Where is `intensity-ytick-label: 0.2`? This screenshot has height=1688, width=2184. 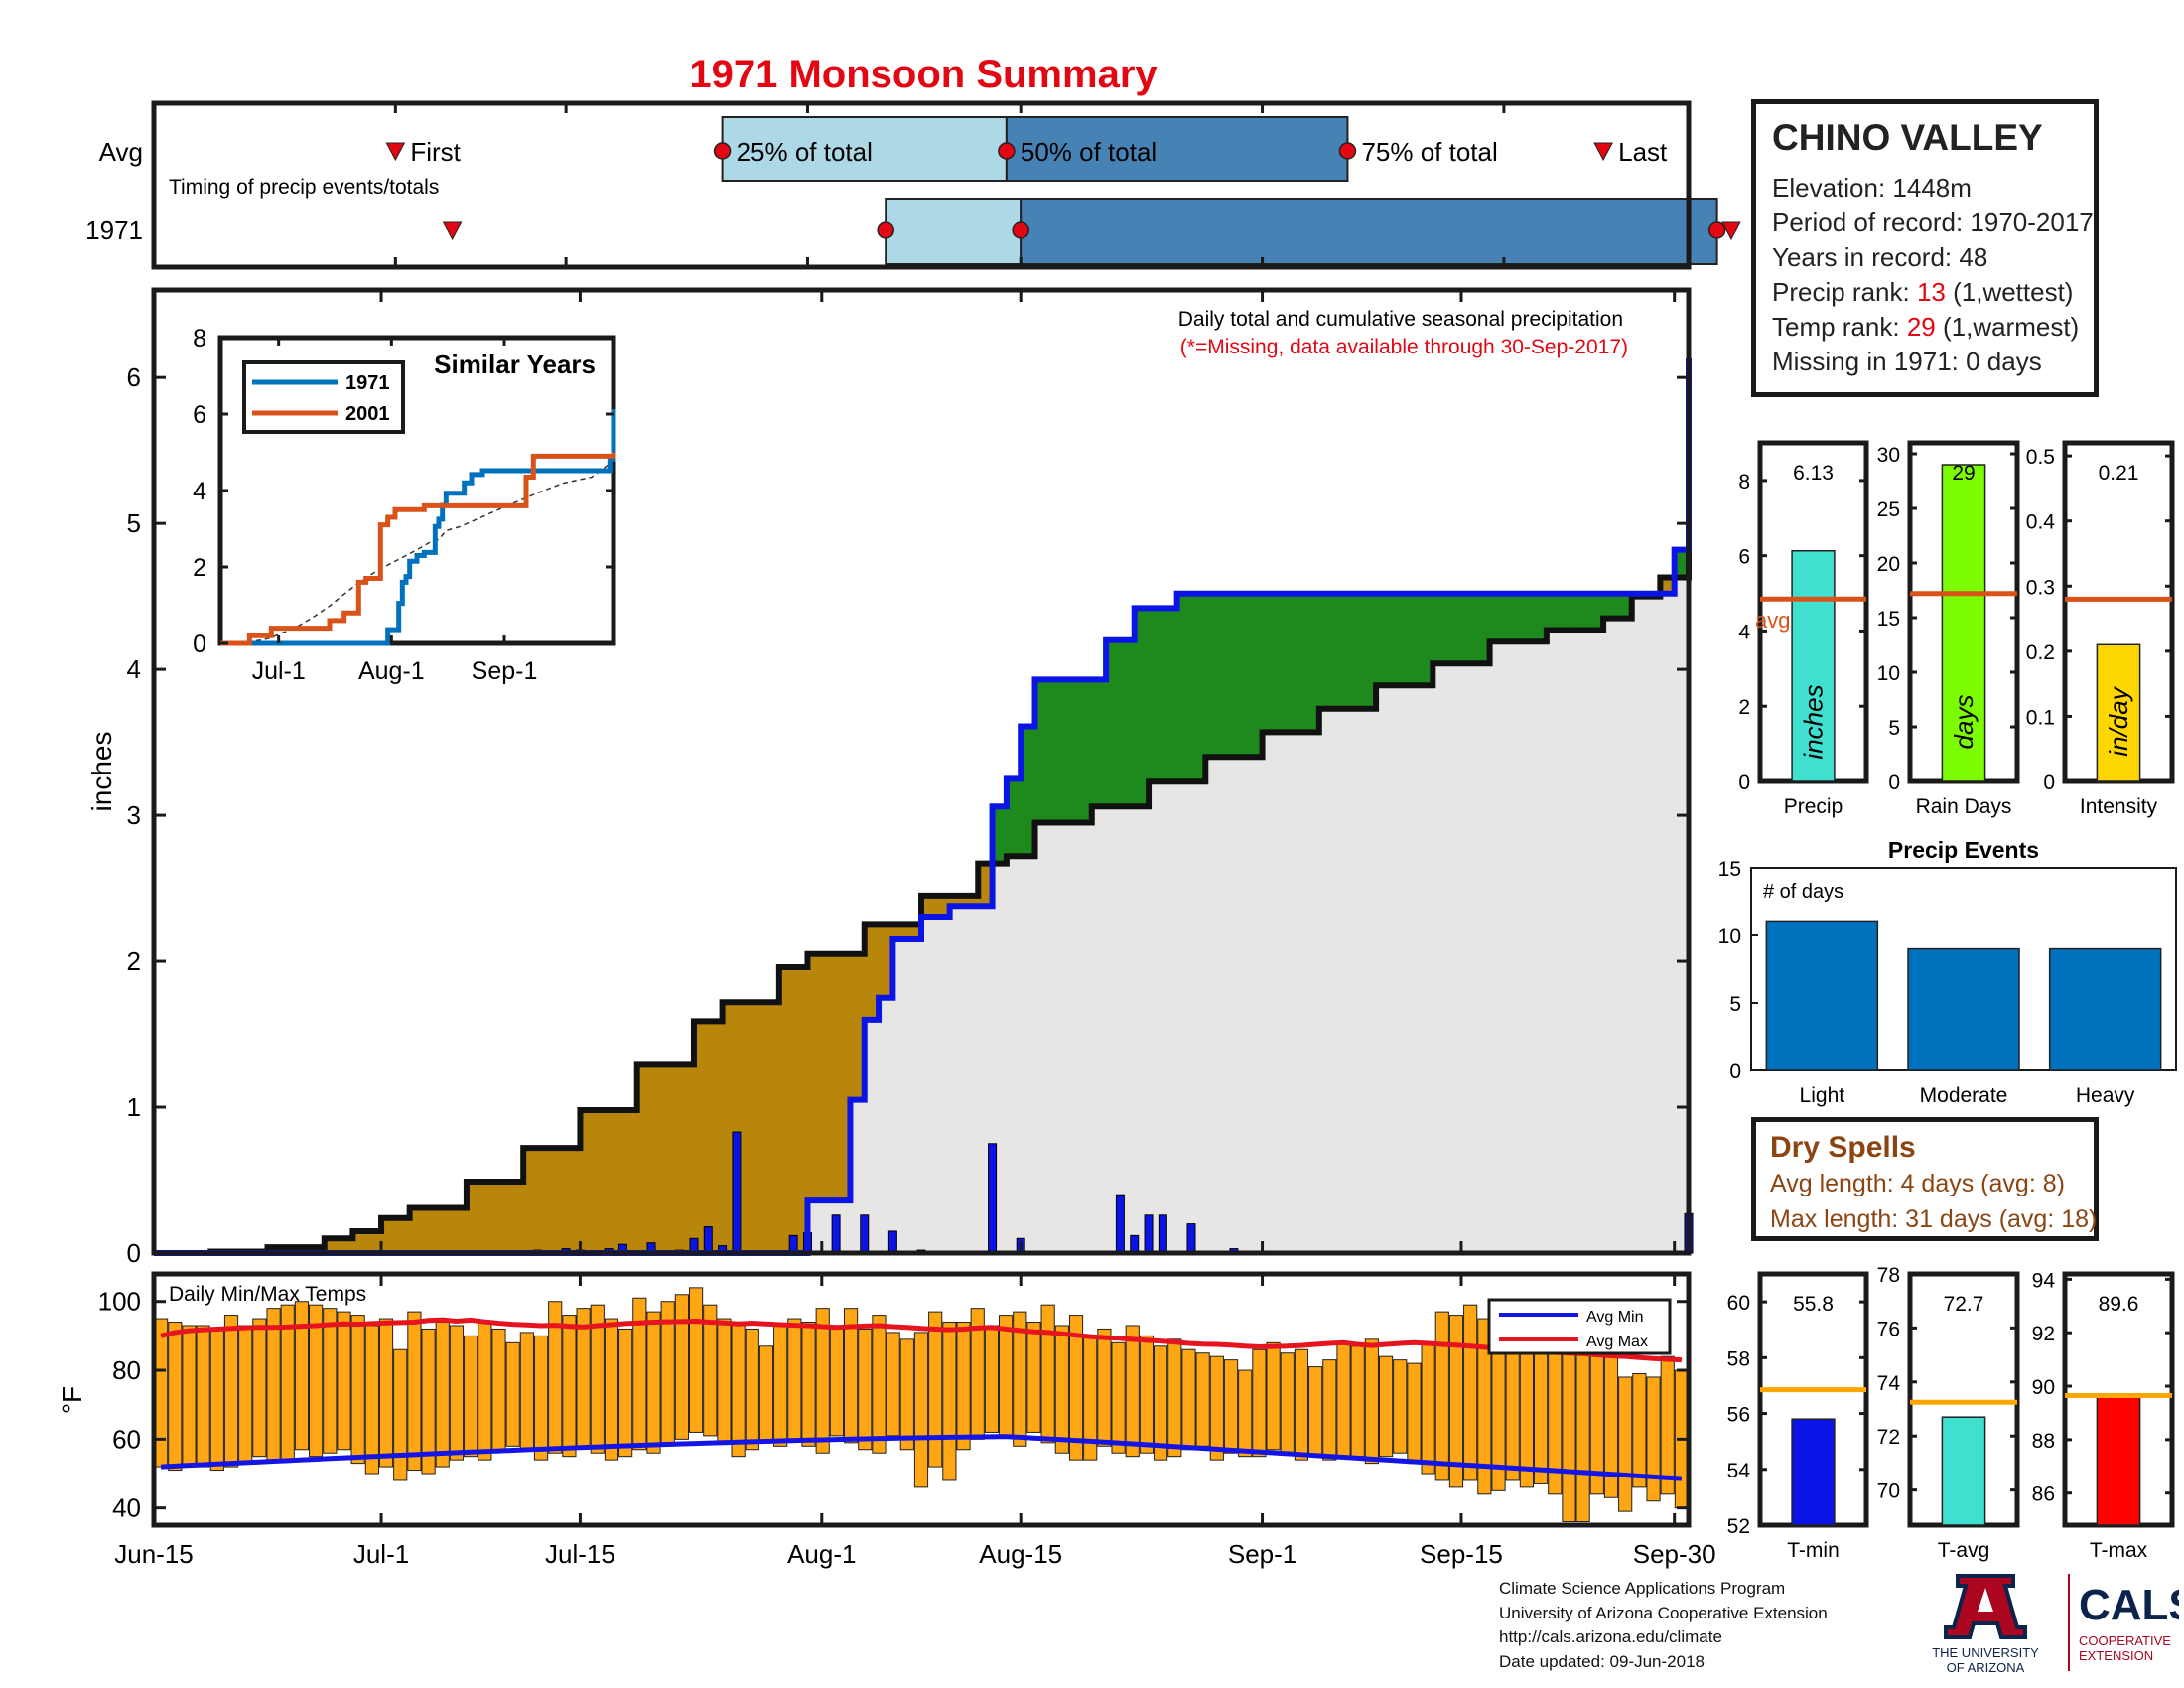 intensity-ytick-label: 0.2 is located at coordinates (2040, 652).